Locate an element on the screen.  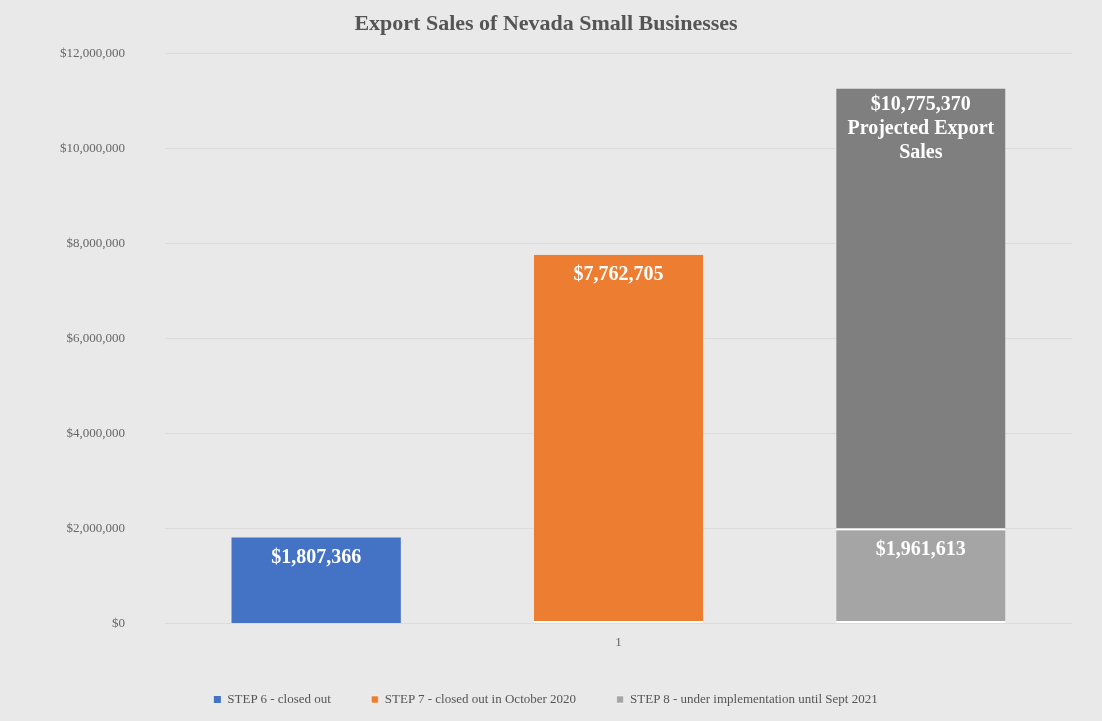
y-tick-label: $2,000,000 is located at coordinates (95, 527).